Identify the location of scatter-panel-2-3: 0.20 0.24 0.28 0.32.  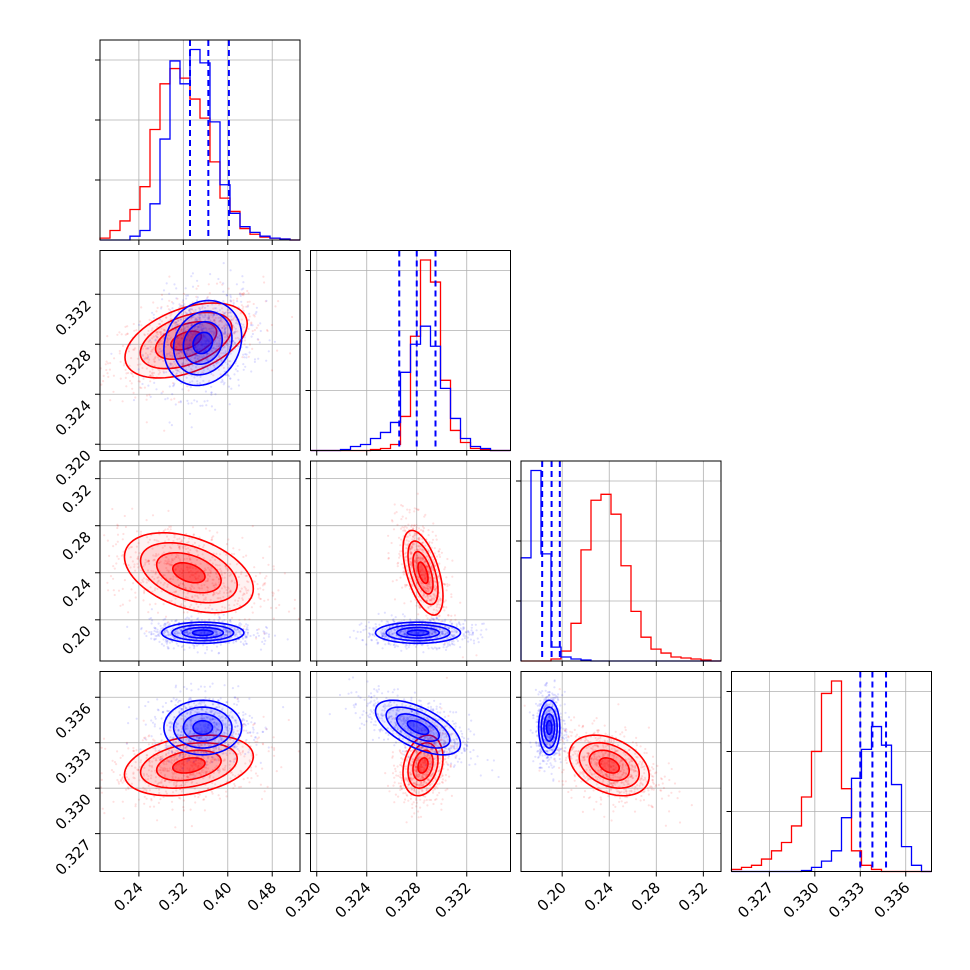
(619, 793).